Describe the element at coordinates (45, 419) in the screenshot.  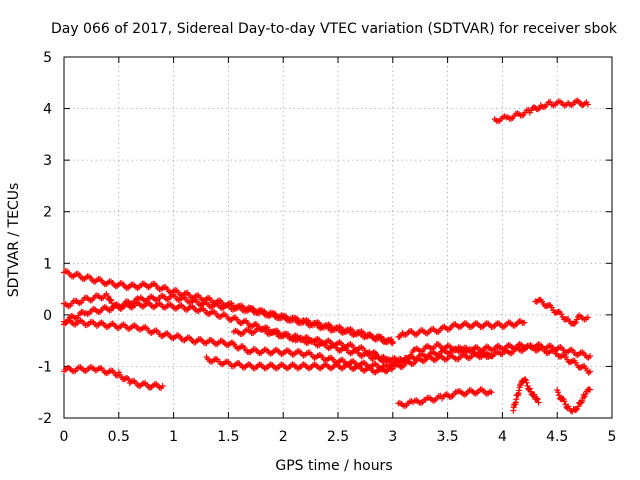
I see `y-tick-label: -2` at that location.